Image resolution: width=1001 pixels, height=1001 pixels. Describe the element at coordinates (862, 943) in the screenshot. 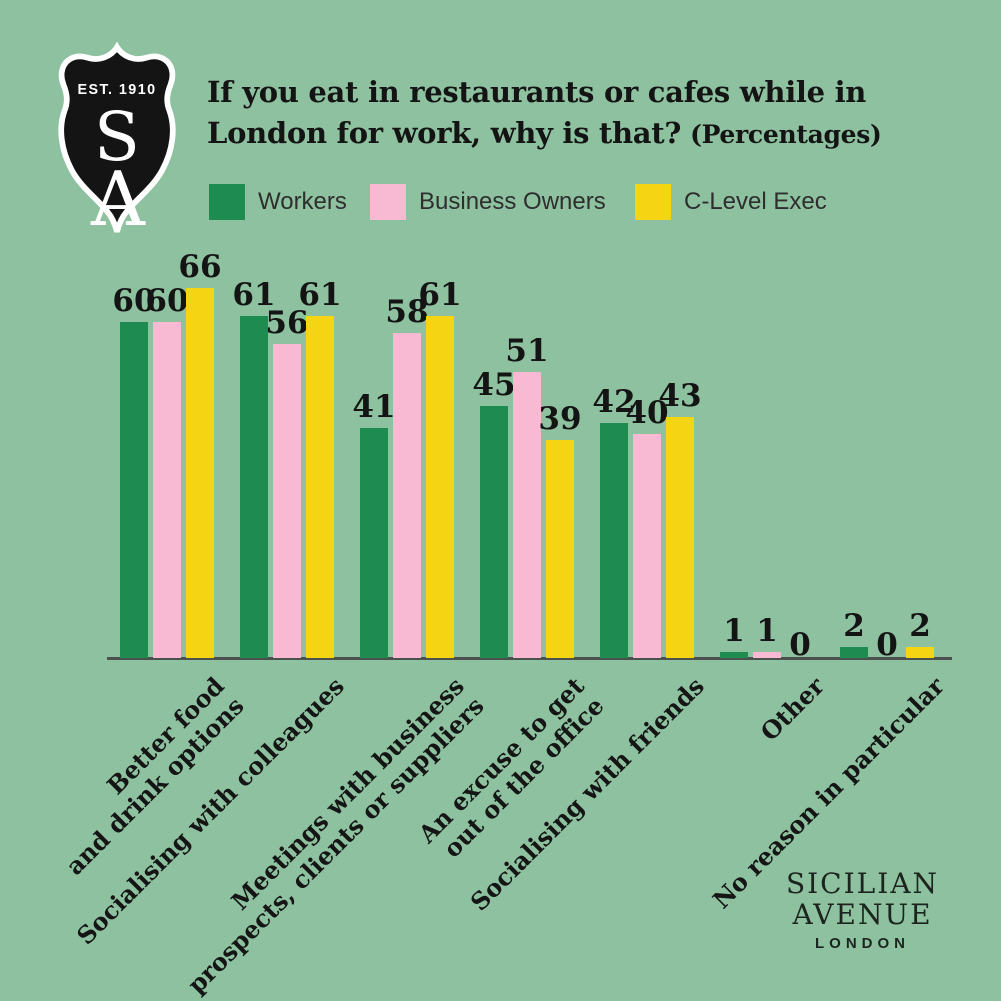

I see `footer-brand-city: LONDON` at that location.